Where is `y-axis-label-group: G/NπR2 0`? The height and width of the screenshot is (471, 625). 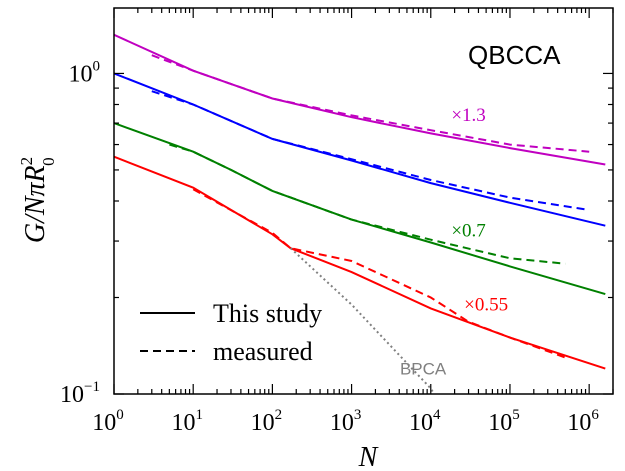 y-axis-label-group: G/NπR2 0 is located at coordinates (37, 200).